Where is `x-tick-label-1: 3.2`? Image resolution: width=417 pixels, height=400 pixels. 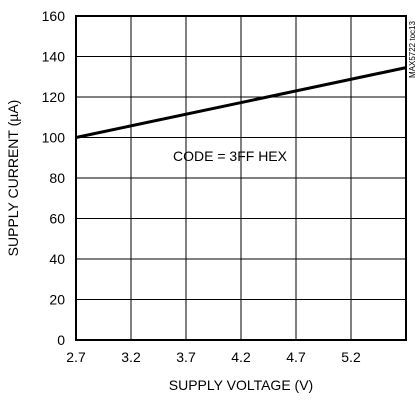 x-tick-label-1: 3.2 is located at coordinates (131, 357).